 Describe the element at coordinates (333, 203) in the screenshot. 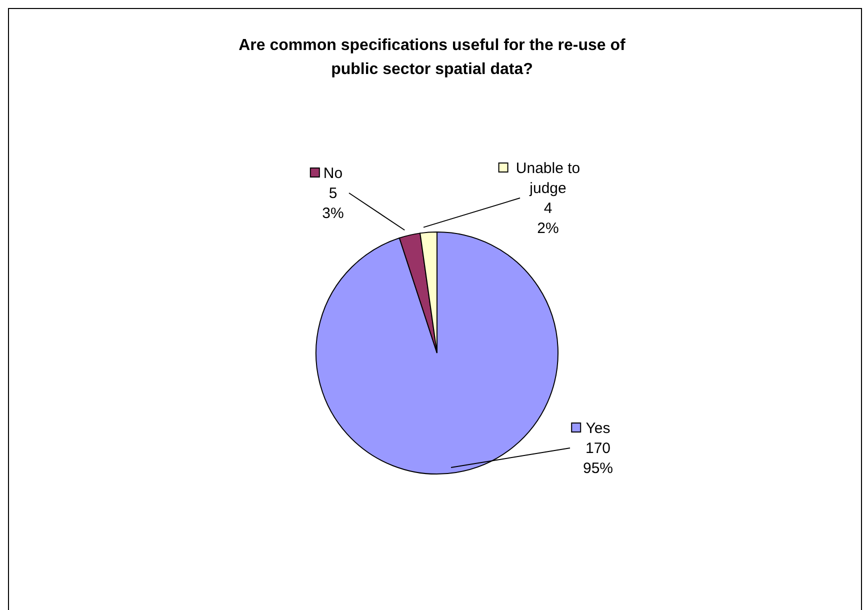

I see `data-label: 5 3%` at that location.